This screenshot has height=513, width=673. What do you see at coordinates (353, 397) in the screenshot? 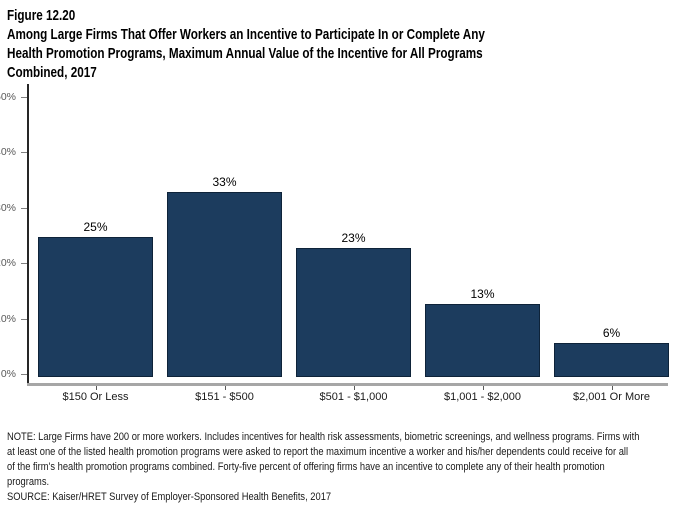
I see `x-axis-category-label: $501 - $1,000` at bounding box center [353, 397].